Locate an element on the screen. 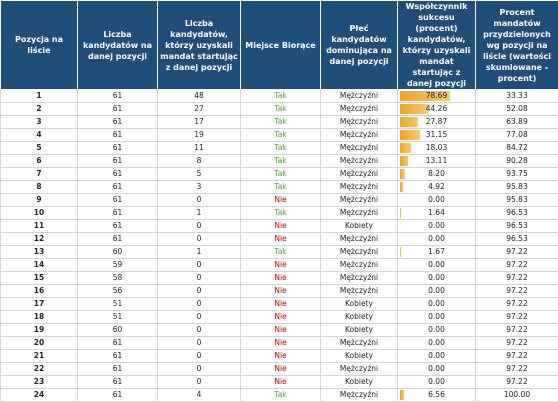 Image resolution: width=558 pixels, height=402 pixels. table-cell: 1.64 is located at coordinates (436, 213).